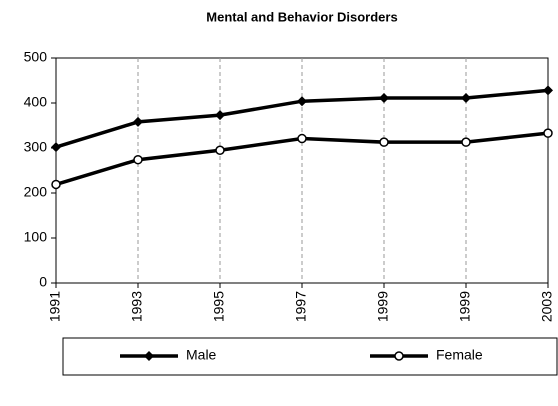  I want to click on y-tick-label: 300, so click(36, 147).